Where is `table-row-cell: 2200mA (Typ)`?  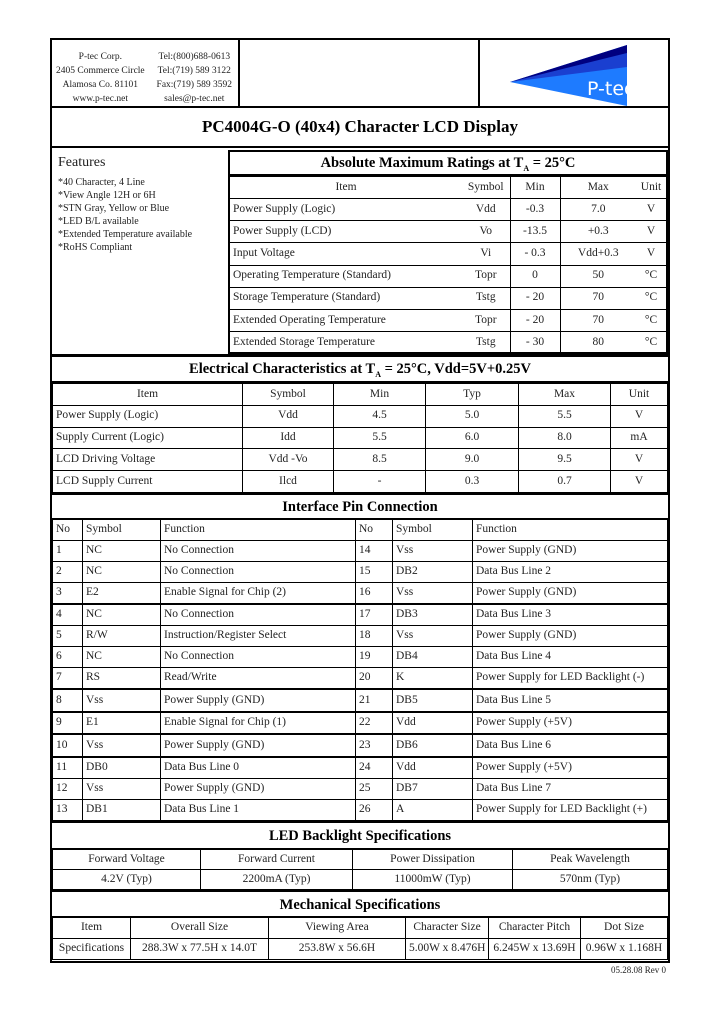 table-row-cell: 2200mA (Typ) is located at coordinates (276, 879).